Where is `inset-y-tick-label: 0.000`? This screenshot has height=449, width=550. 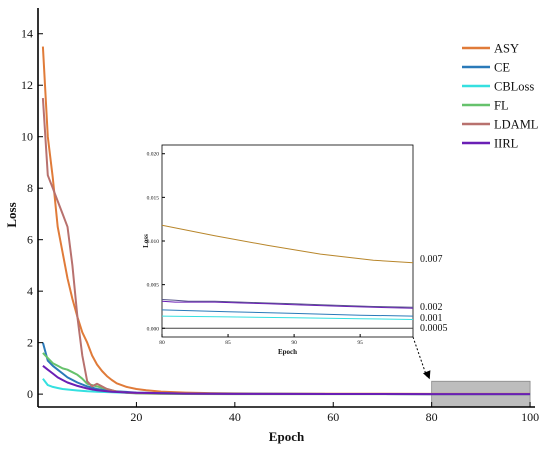 inset-y-tick-label: 0.000 is located at coordinates (153, 329).